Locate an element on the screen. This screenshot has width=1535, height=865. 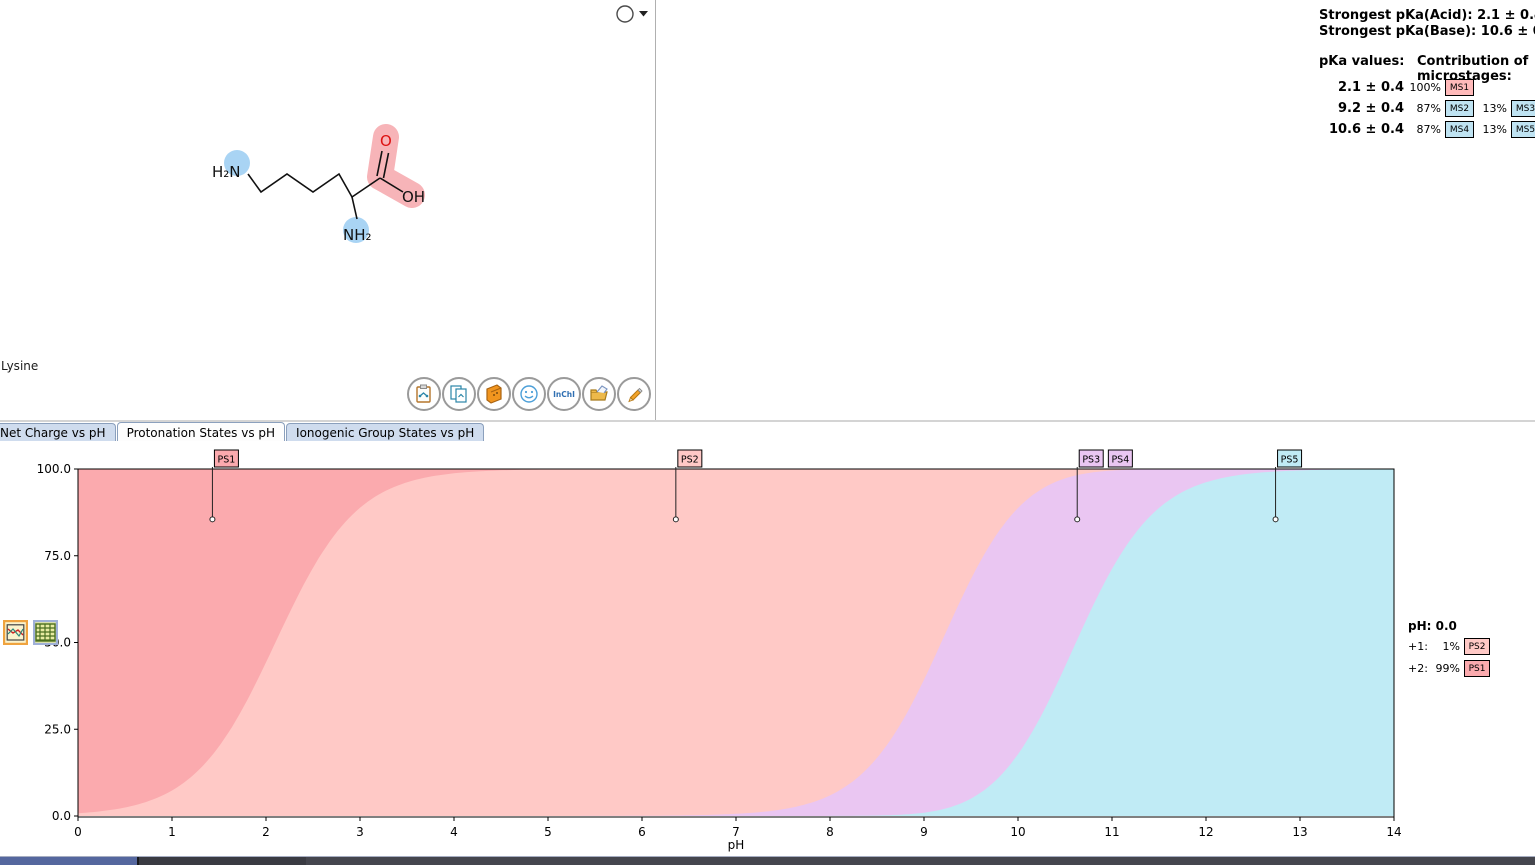
charge-label: +1: is located at coordinates (1418, 646).